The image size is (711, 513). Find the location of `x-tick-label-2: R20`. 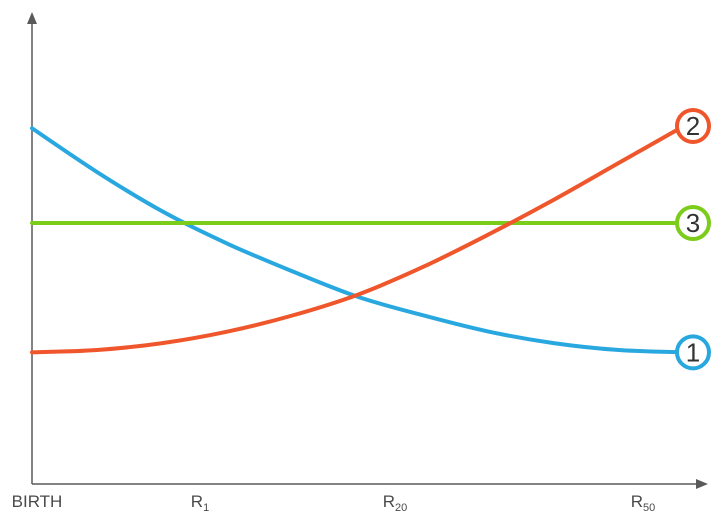

x-tick-label-2: R20 is located at coordinates (395, 502).